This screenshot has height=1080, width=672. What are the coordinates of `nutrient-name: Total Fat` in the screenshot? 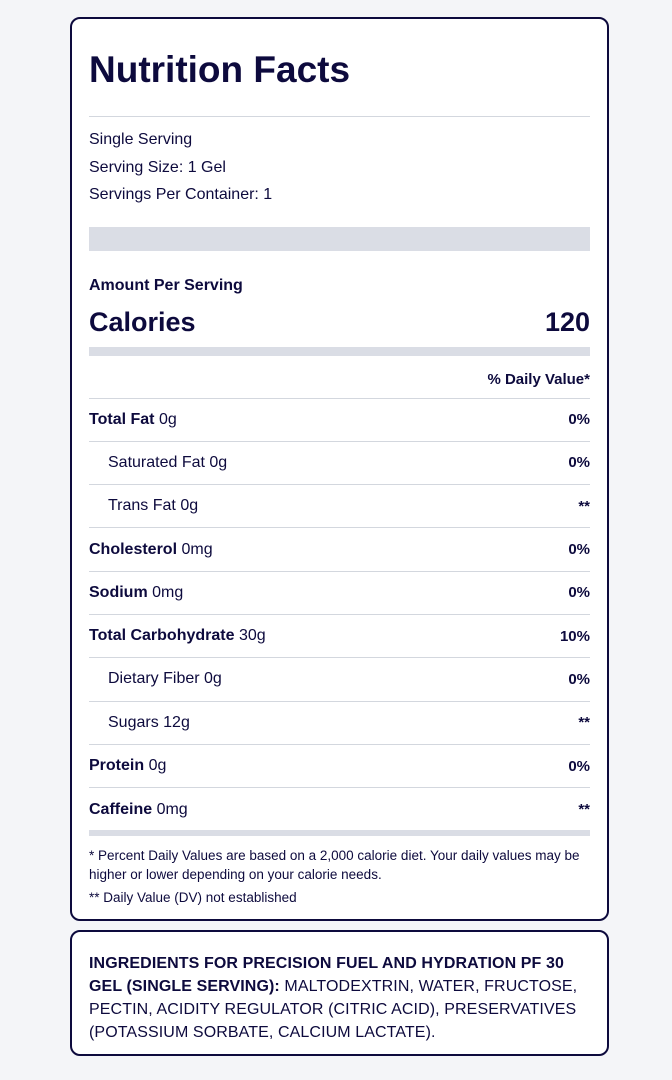 It's located at (122, 419).